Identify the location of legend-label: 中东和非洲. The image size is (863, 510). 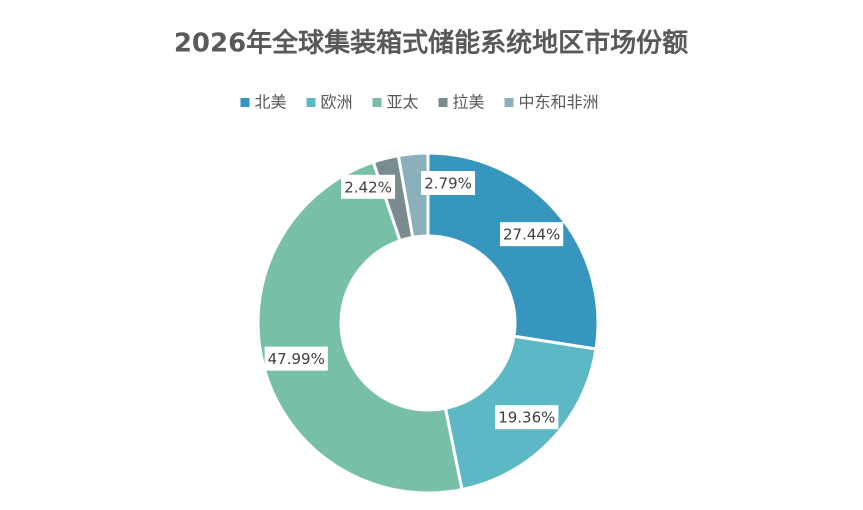
(559, 102).